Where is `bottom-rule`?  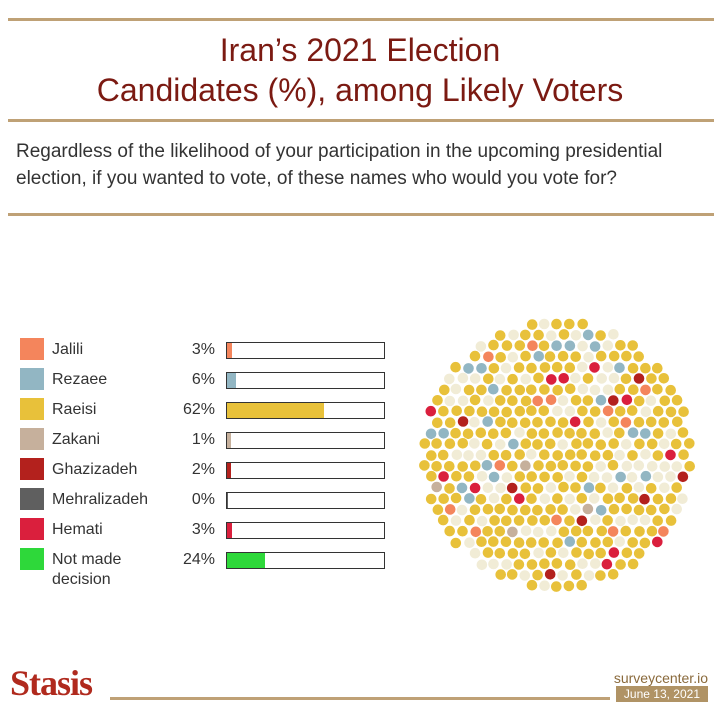 bottom-rule is located at coordinates (360, 698).